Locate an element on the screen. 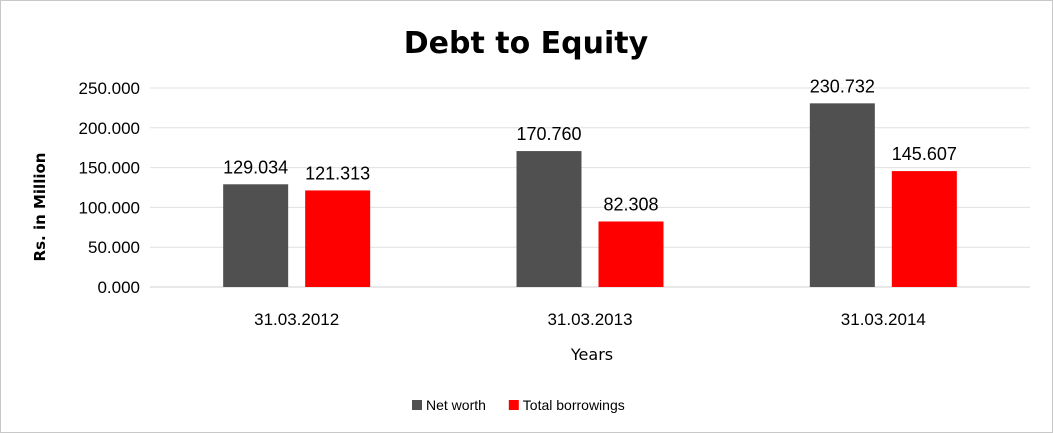 This screenshot has height=433, width=1053. x-axis-ticks: 31.03.2012 31.03.2013 31.03.2014 is located at coordinates (590, 319).